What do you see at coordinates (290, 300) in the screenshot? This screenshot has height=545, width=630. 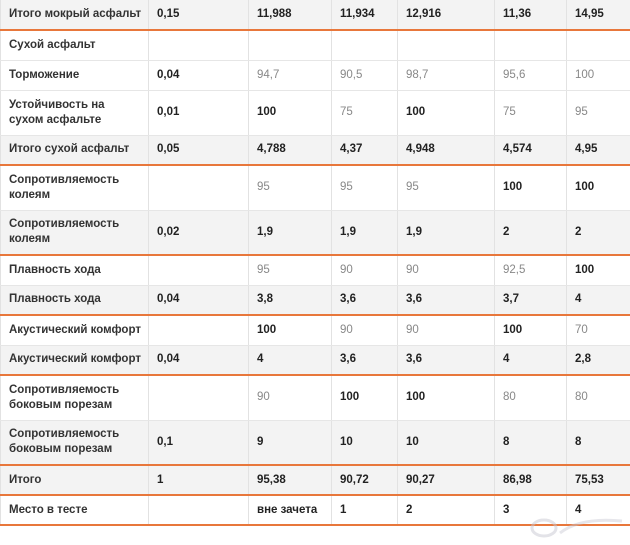 I see `value-cell: 3,8` at bounding box center [290, 300].